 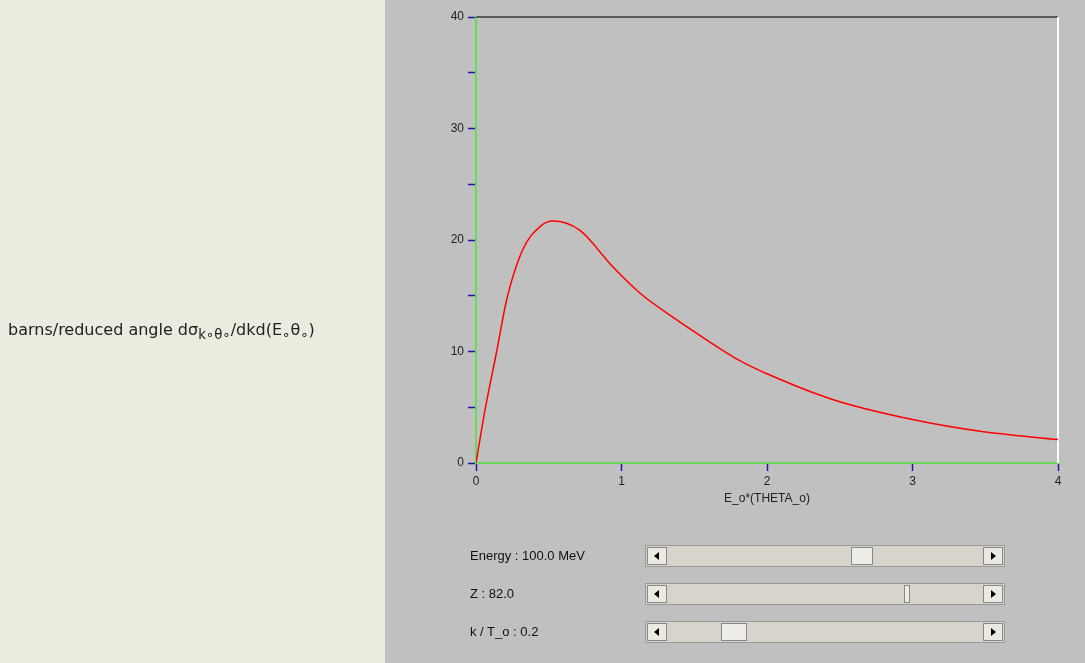 What do you see at coordinates (457, 239) in the screenshot?
I see `y-tick-label: 20` at bounding box center [457, 239].